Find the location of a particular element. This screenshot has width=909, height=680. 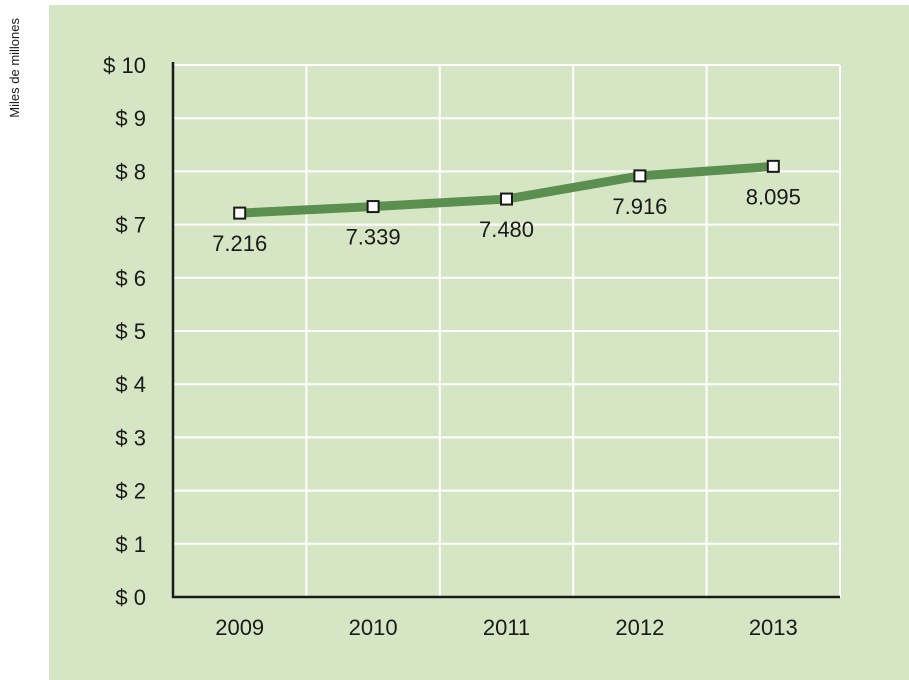

y-tick-label: $ 4 is located at coordinates (130, 384).